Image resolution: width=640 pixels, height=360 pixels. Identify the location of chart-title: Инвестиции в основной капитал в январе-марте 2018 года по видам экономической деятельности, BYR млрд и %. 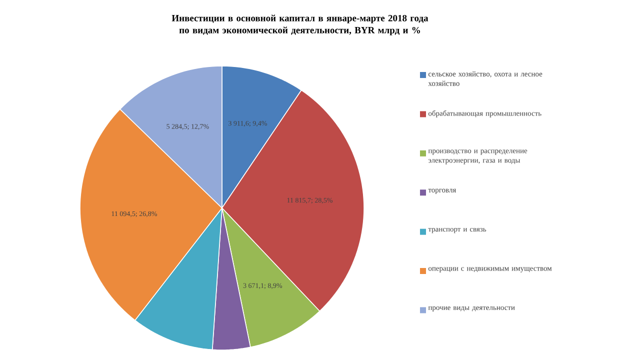
(300, 25).